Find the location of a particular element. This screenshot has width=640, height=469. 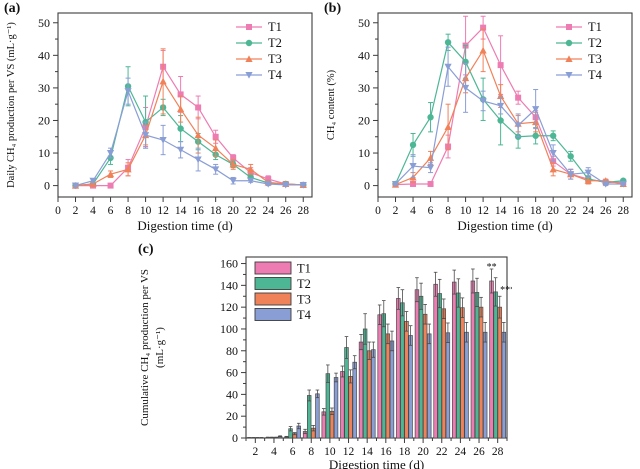

svg-text: 60 is located at coordinates (232, 373).